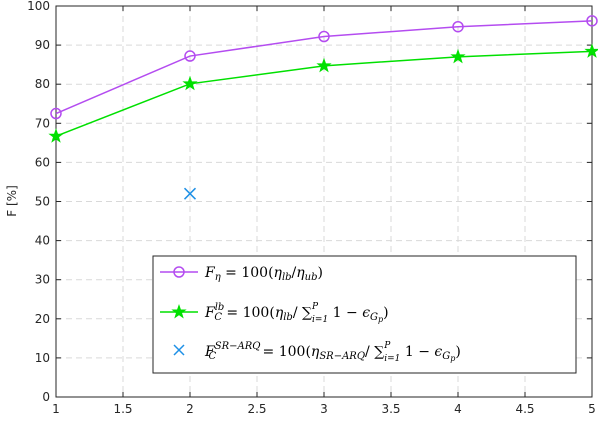 The image size is (598, 421). Describe the element at coordinates (390, 409) in the screenshot. I see `x-tick-label: 3.5` at that location.